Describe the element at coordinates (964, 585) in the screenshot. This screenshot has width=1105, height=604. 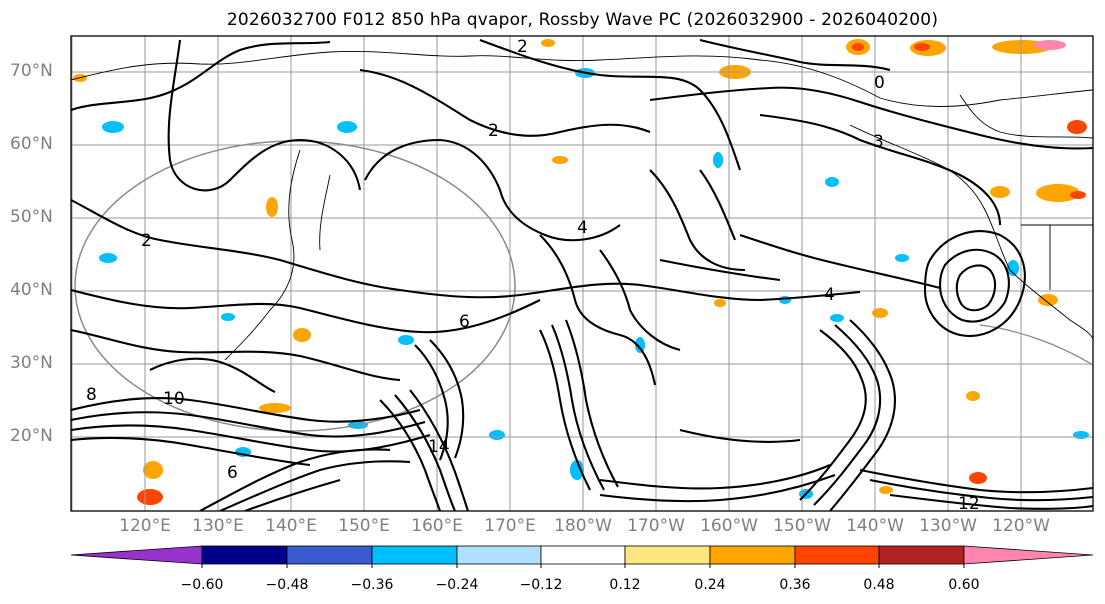
I see `colorbar-tick-label: 0.60` at that location.